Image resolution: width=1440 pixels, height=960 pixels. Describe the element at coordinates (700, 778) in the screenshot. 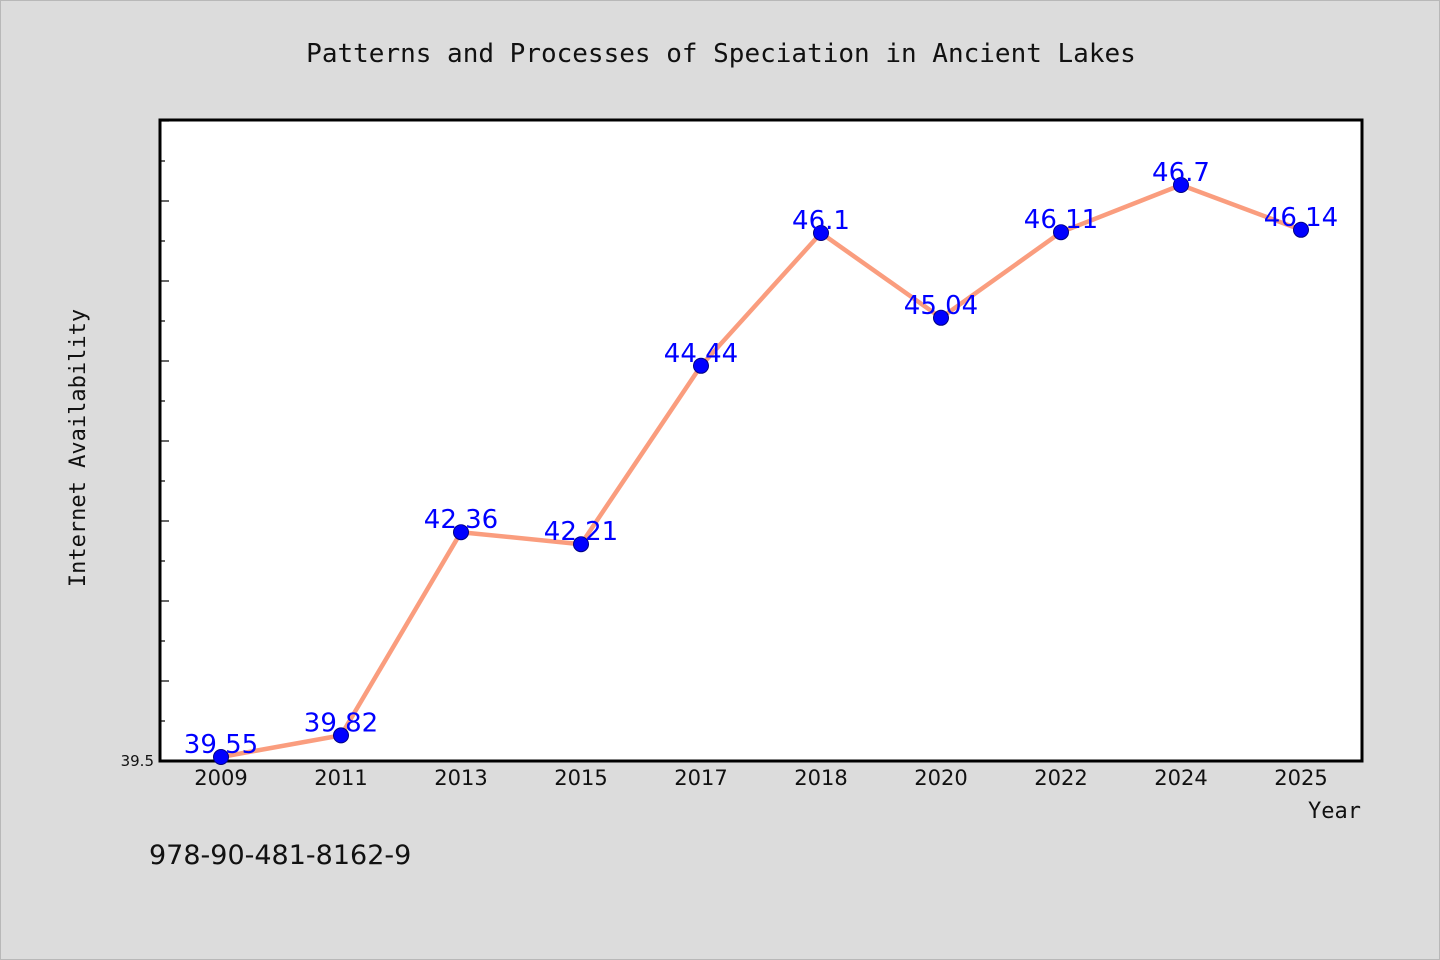

I see `x-tick-label: 2017` at that location.